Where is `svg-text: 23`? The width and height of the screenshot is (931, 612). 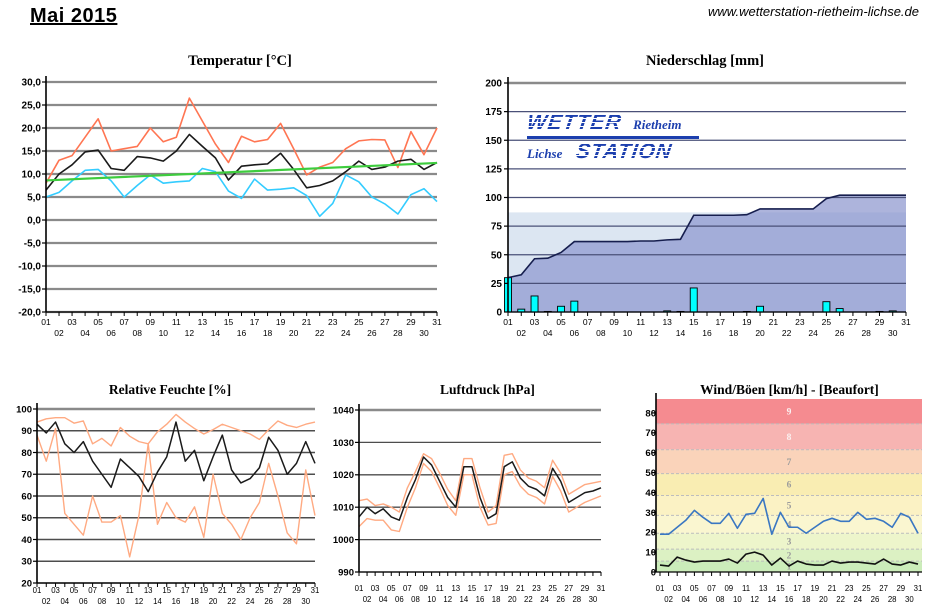 svg-text: 23 is located at coordinates (333, 322).